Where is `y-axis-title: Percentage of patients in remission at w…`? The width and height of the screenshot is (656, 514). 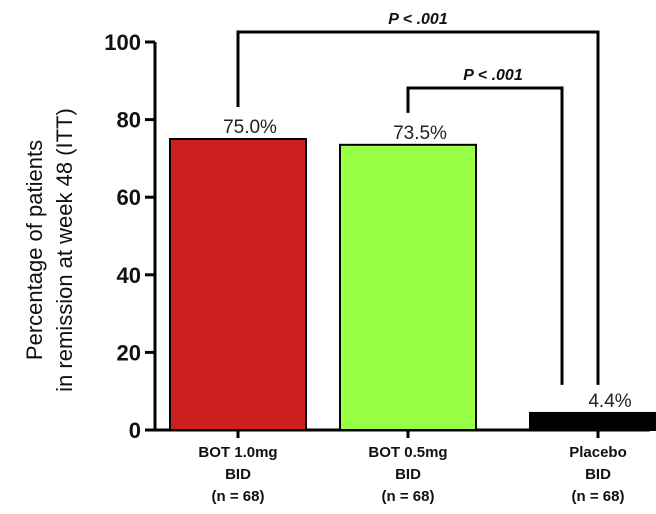 y-axis-title: Percentage of patients in remission at w… is located at coordinates (49, 250).